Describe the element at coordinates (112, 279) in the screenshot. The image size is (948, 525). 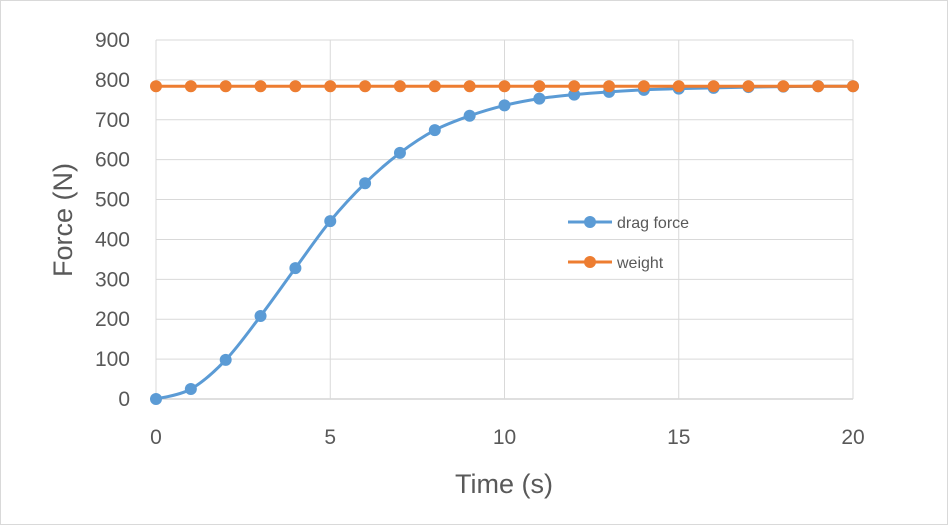
I see `y-tick-label: 300` at that location.